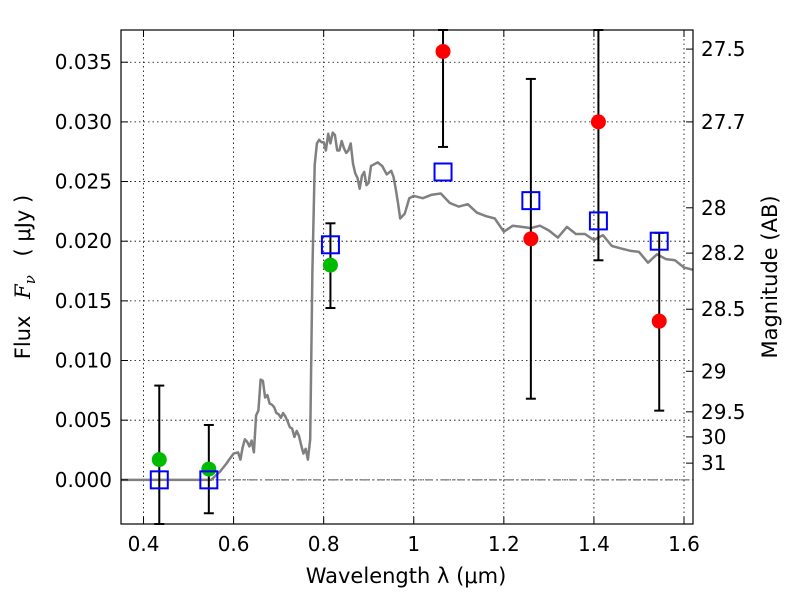  Describe the element at coordinates (713, 463) in the screenshot. I see `y2-tick-label: 31` at that location.